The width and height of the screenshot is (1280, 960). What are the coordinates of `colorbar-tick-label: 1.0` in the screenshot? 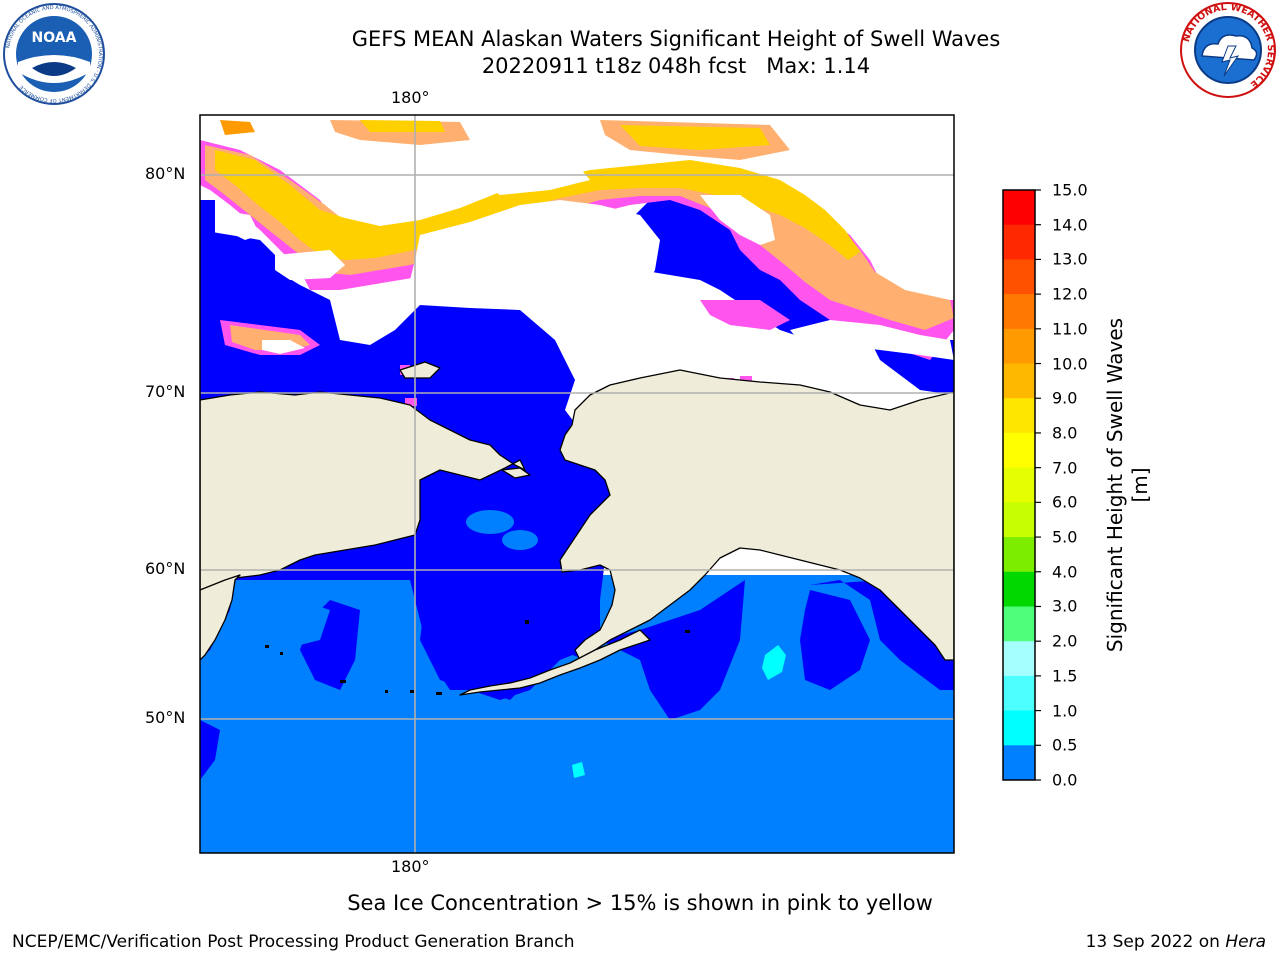 It's located at (1065, 711).